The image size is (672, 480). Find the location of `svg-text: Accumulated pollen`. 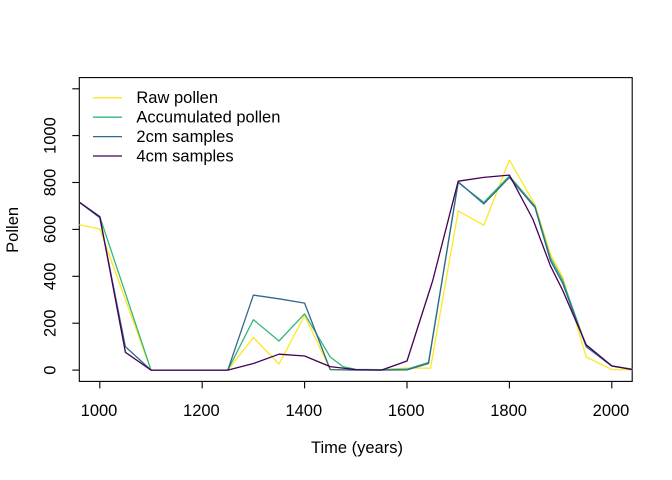

svg-text: Accumulated pollen is located at coordinates (208, 118).